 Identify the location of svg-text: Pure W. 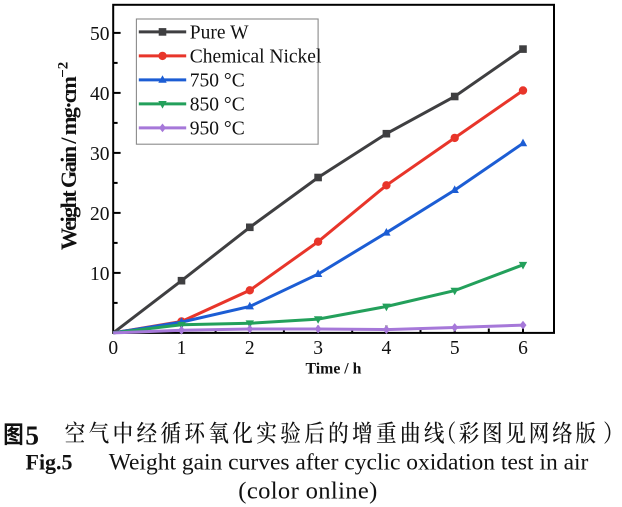
(219, 33).